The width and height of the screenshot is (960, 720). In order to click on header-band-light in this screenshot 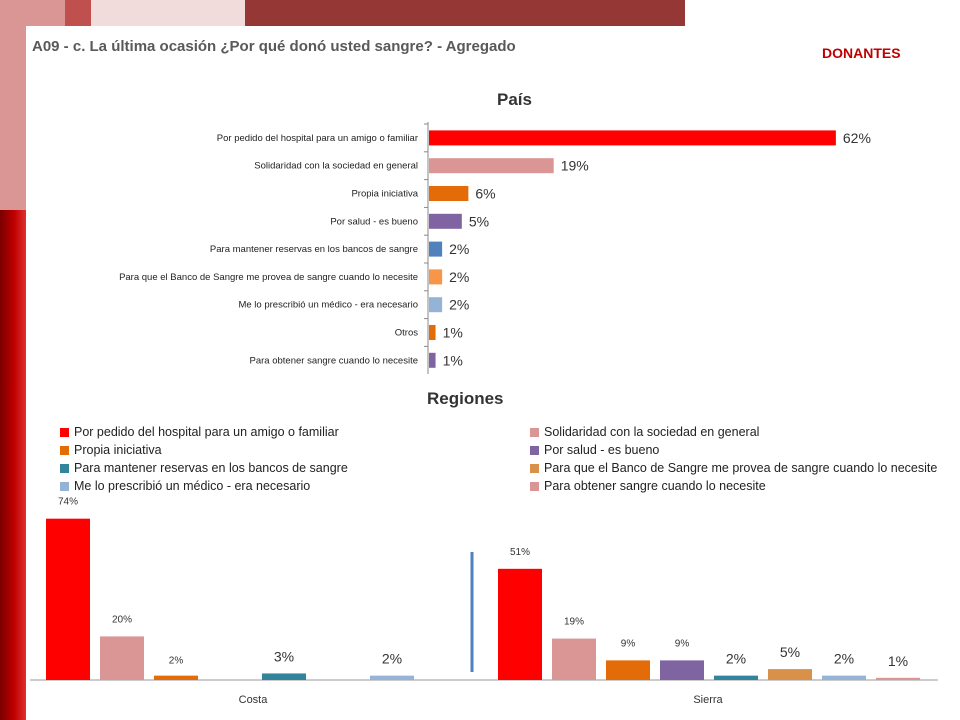, I will do `click(168, 13)`.